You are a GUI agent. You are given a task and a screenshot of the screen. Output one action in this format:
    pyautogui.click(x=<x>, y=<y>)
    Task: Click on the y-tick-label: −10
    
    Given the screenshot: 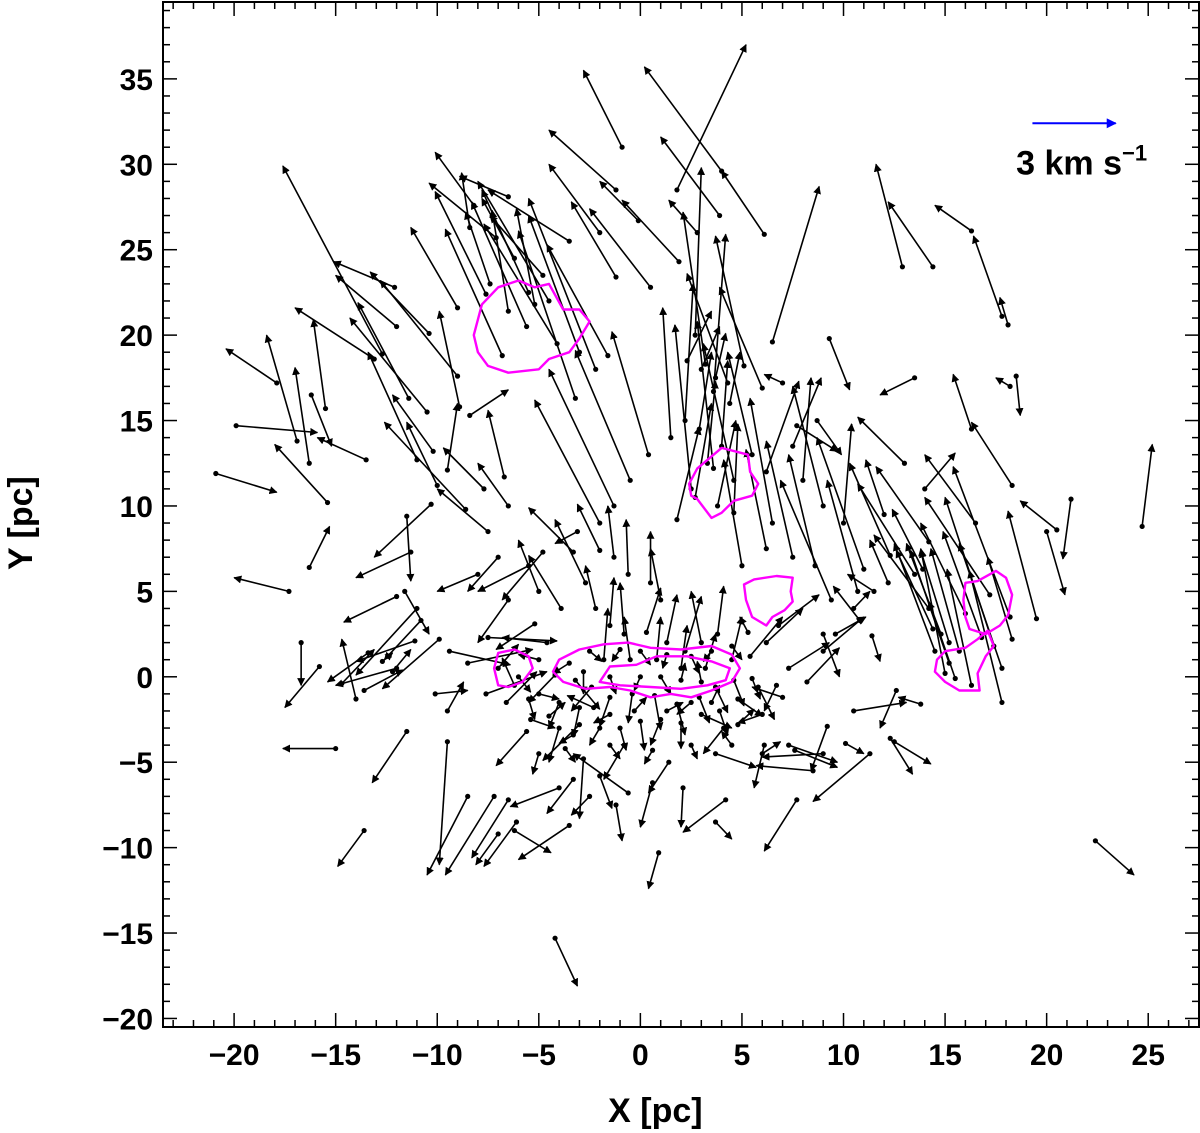 What is the action you would take?
    pyautogui.click(x=127, y=849)
    